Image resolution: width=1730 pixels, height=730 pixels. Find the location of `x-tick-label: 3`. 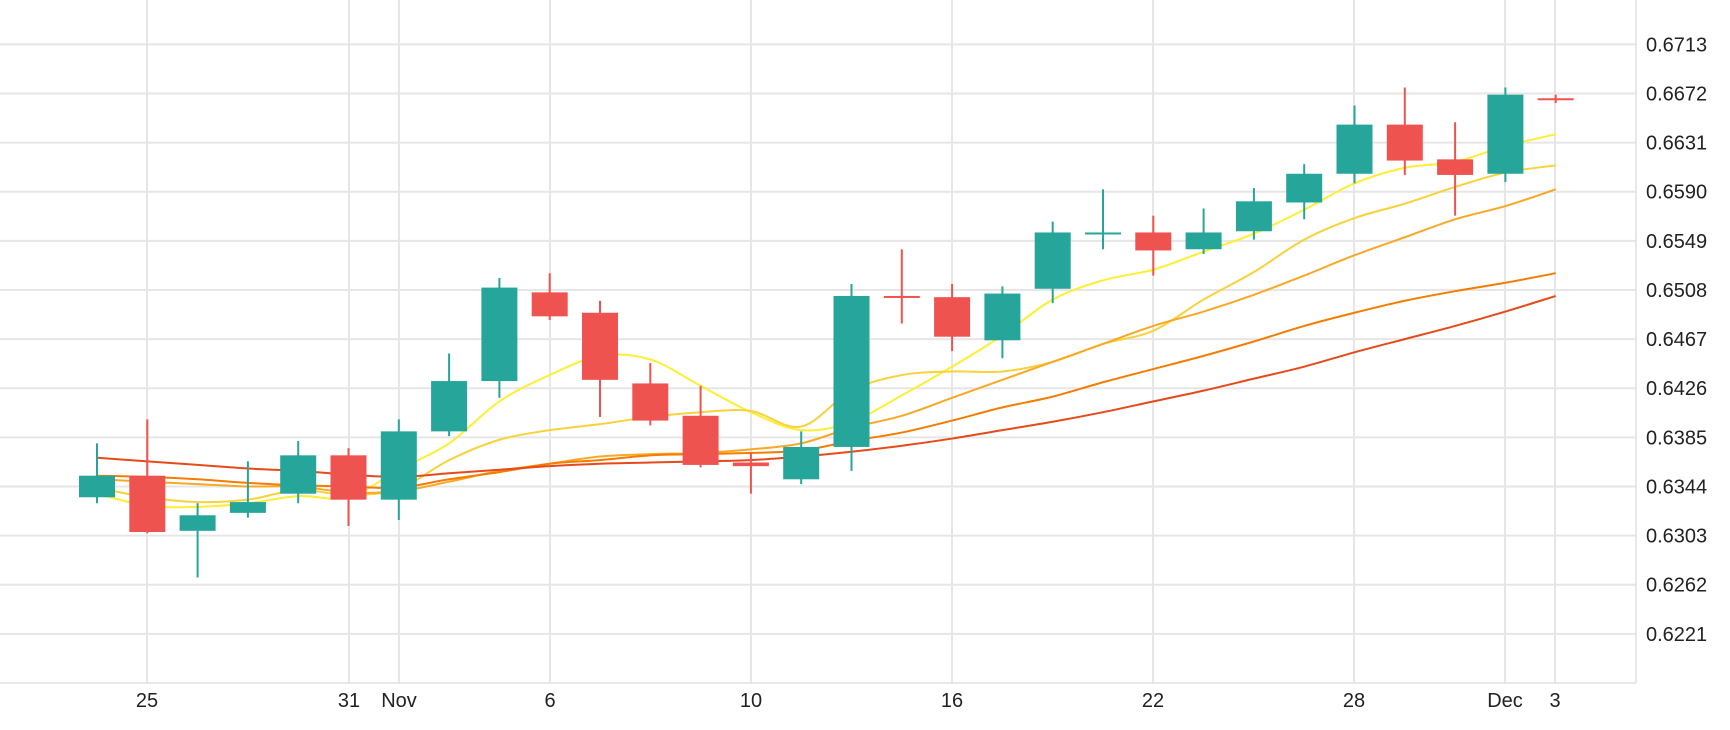

x-tick-label: 3 is located at coordinates (1554, 701).